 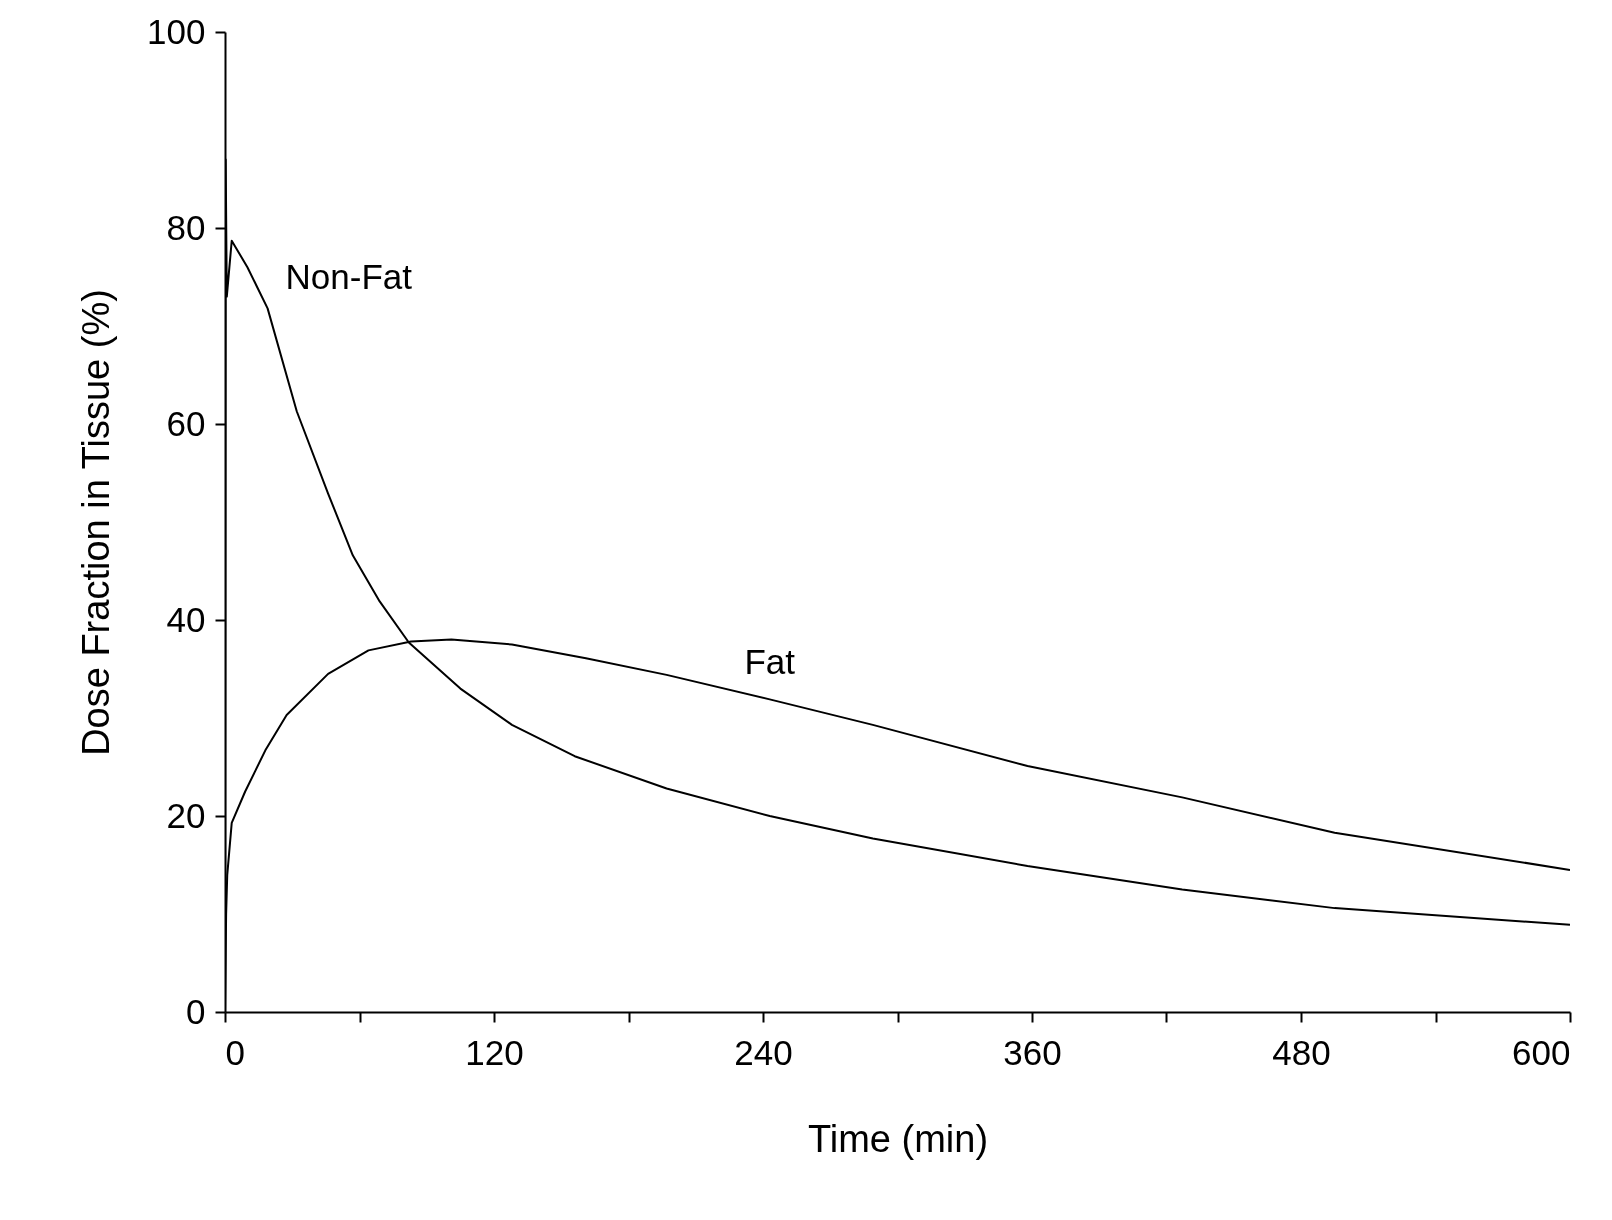 What do you see at coordinates (196, 1011) in the screenshot?
I see `y-tick-label: 0` at bounding box center [196, 1011].